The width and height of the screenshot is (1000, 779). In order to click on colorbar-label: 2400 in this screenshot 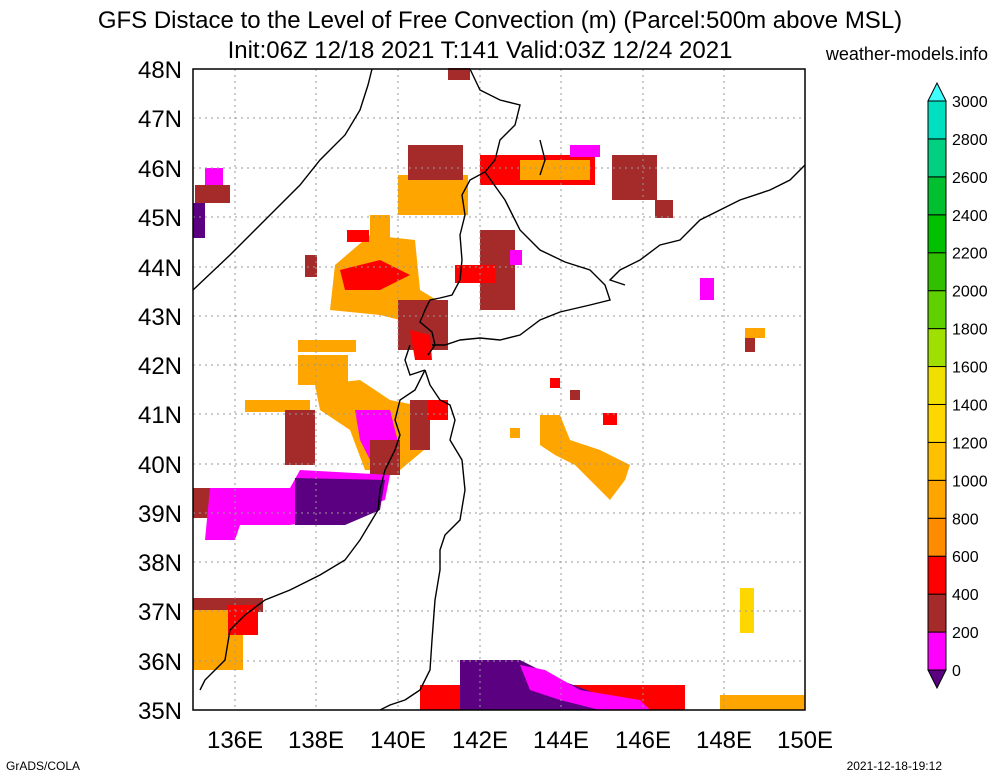, I will do `click(970, 216)`.